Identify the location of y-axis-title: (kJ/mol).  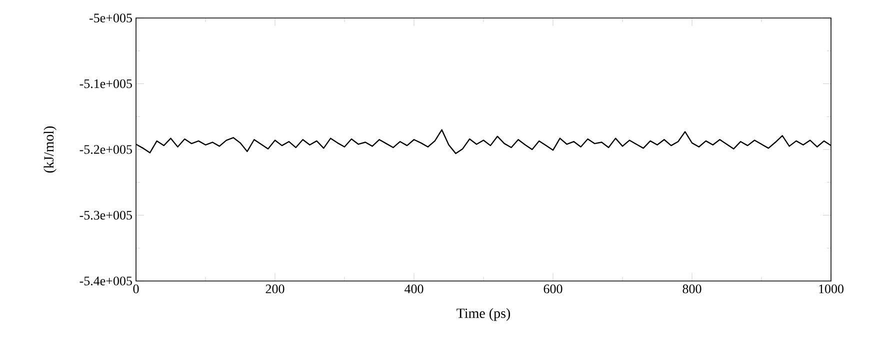
(50, 149).